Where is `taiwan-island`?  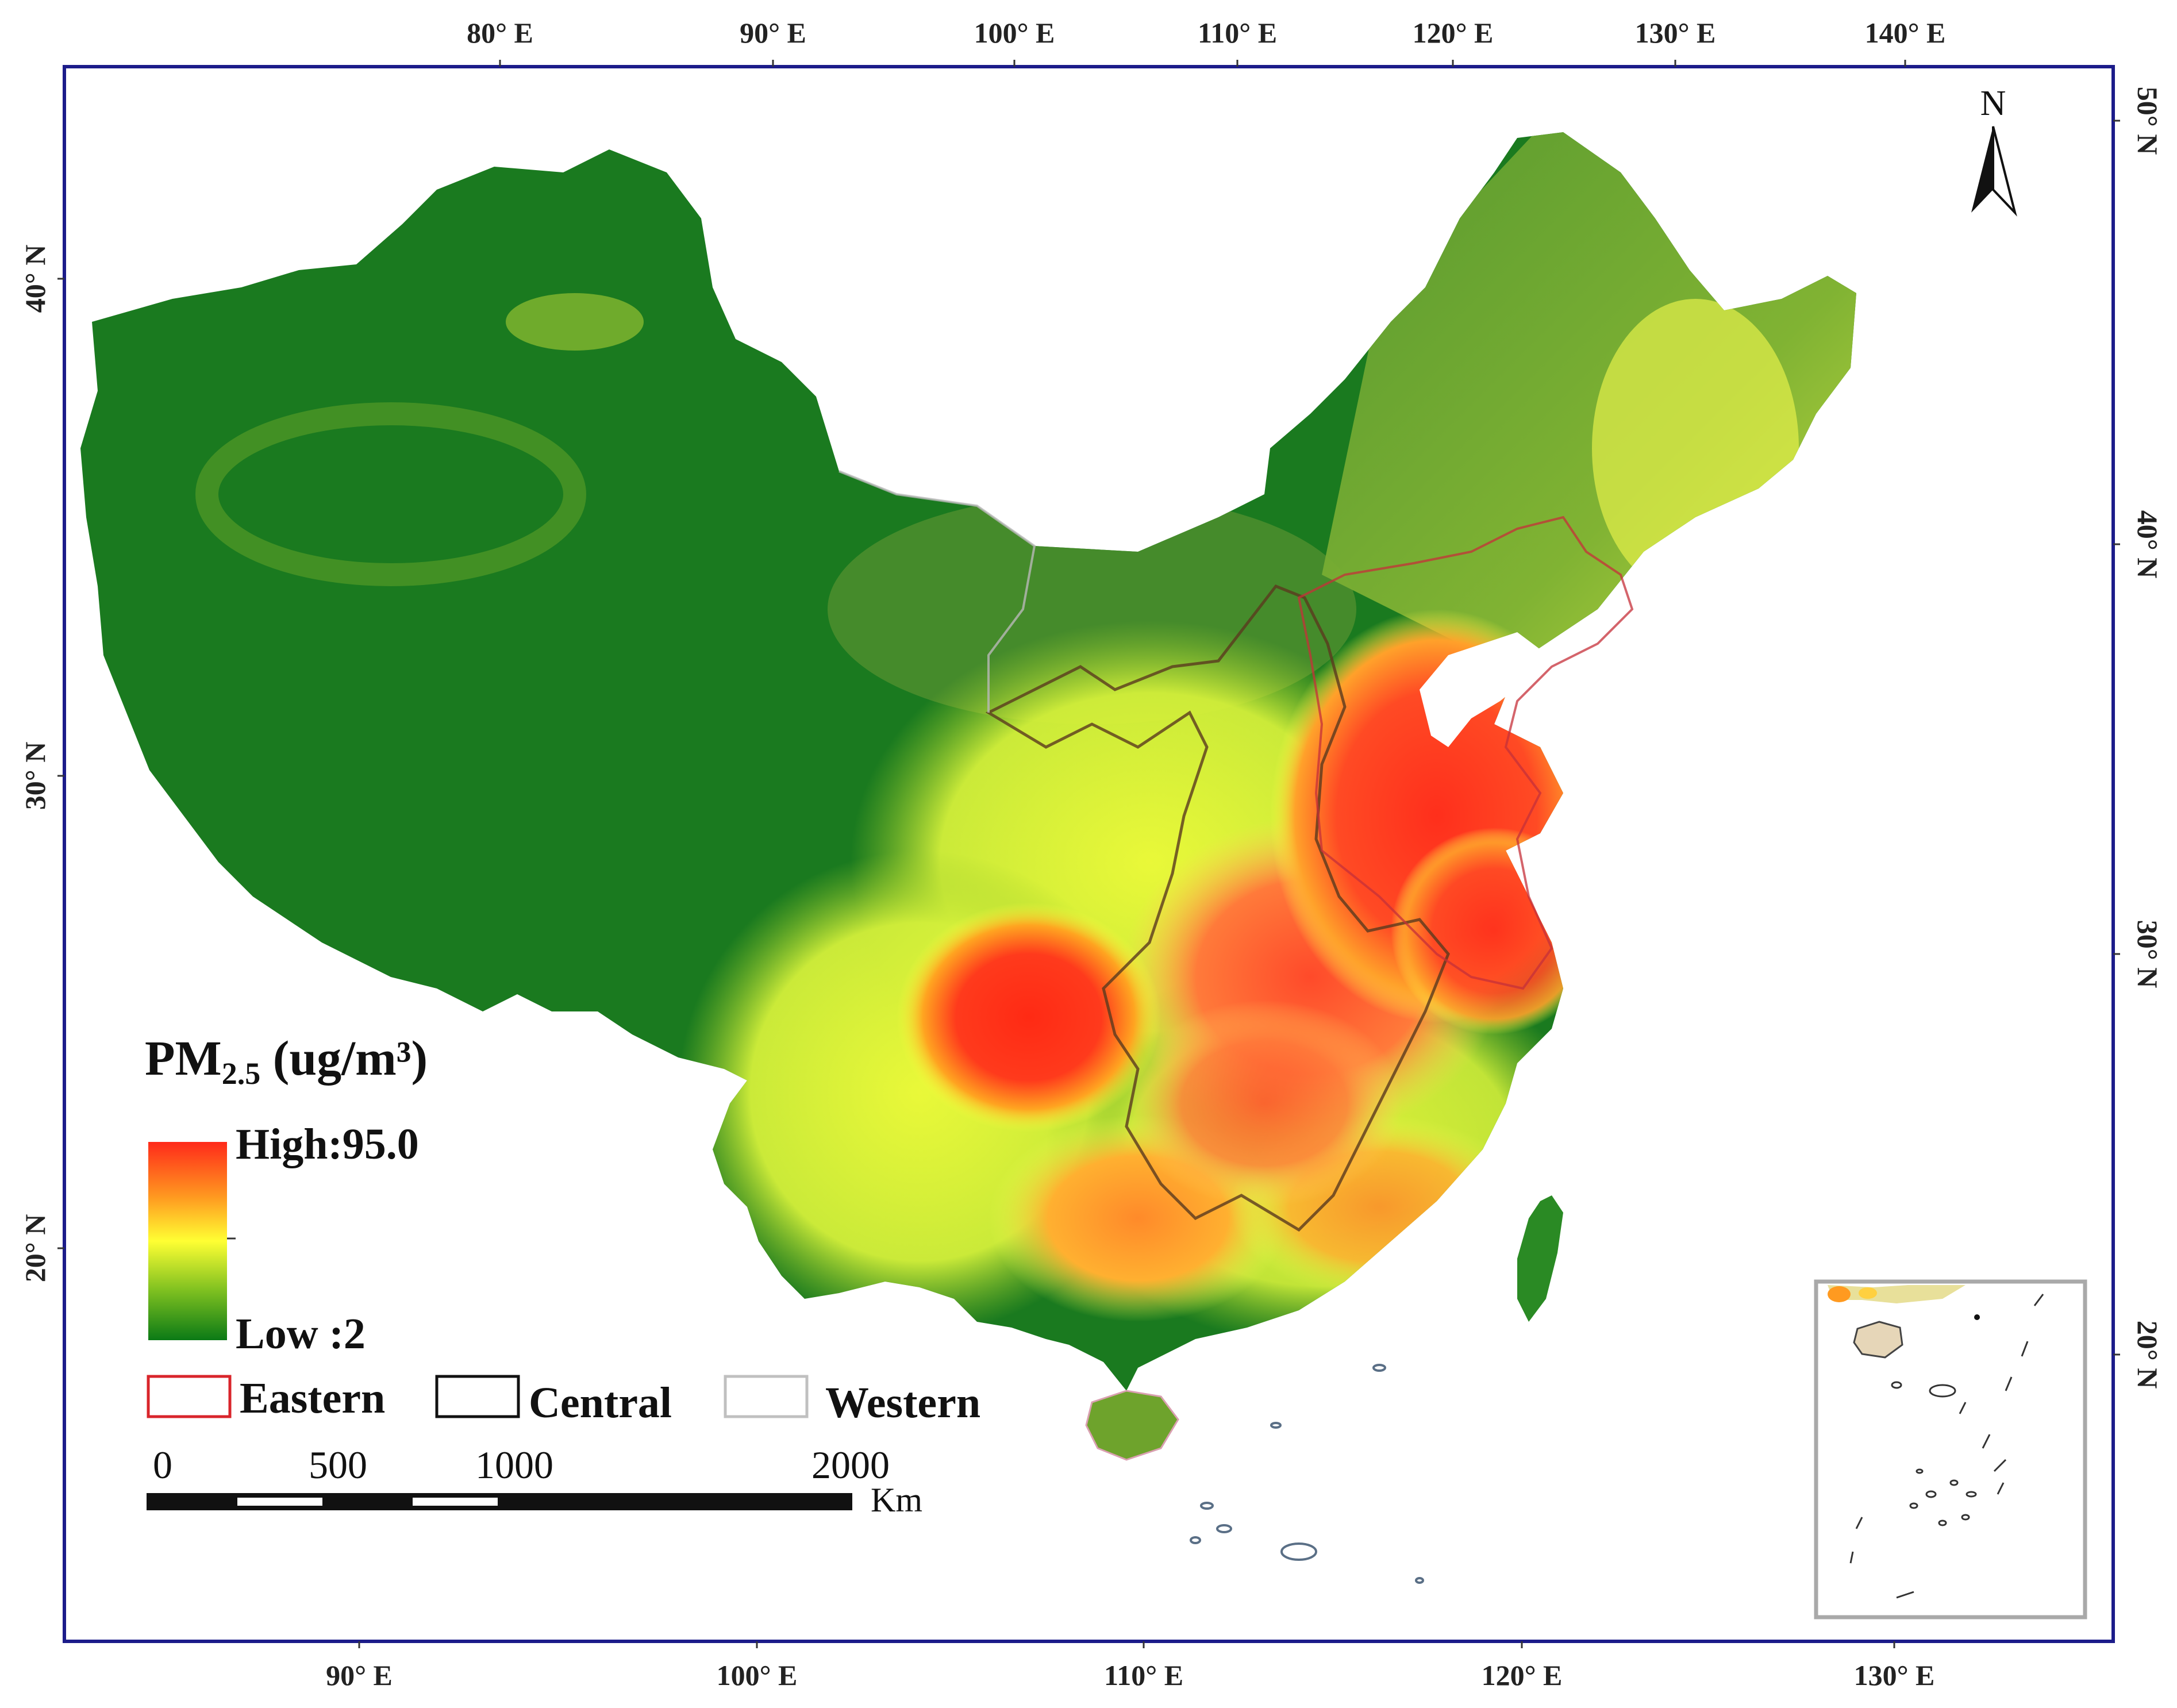 taiwan-island is located at coordinates (1540, 1258).